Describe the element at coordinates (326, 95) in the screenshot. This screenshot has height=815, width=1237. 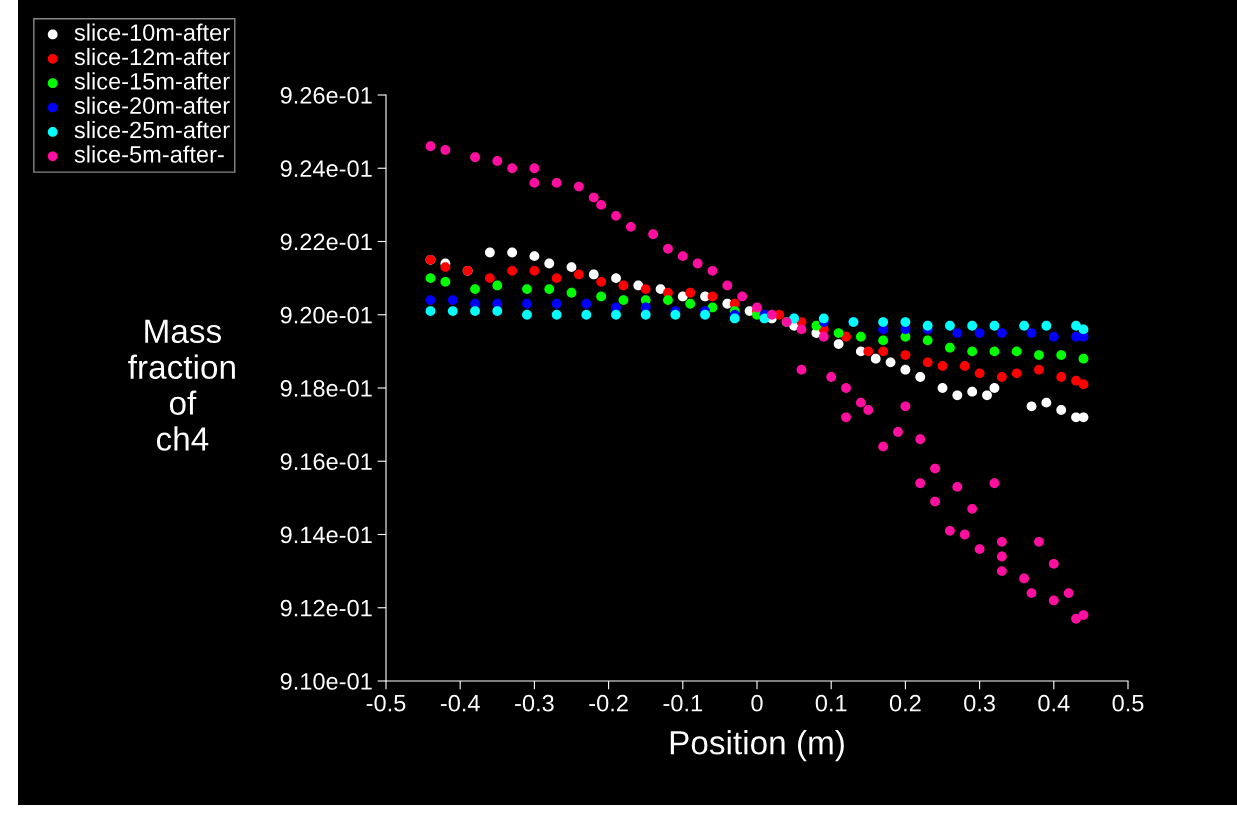
I see `y-tick-label: 9.26e-01` at that location.